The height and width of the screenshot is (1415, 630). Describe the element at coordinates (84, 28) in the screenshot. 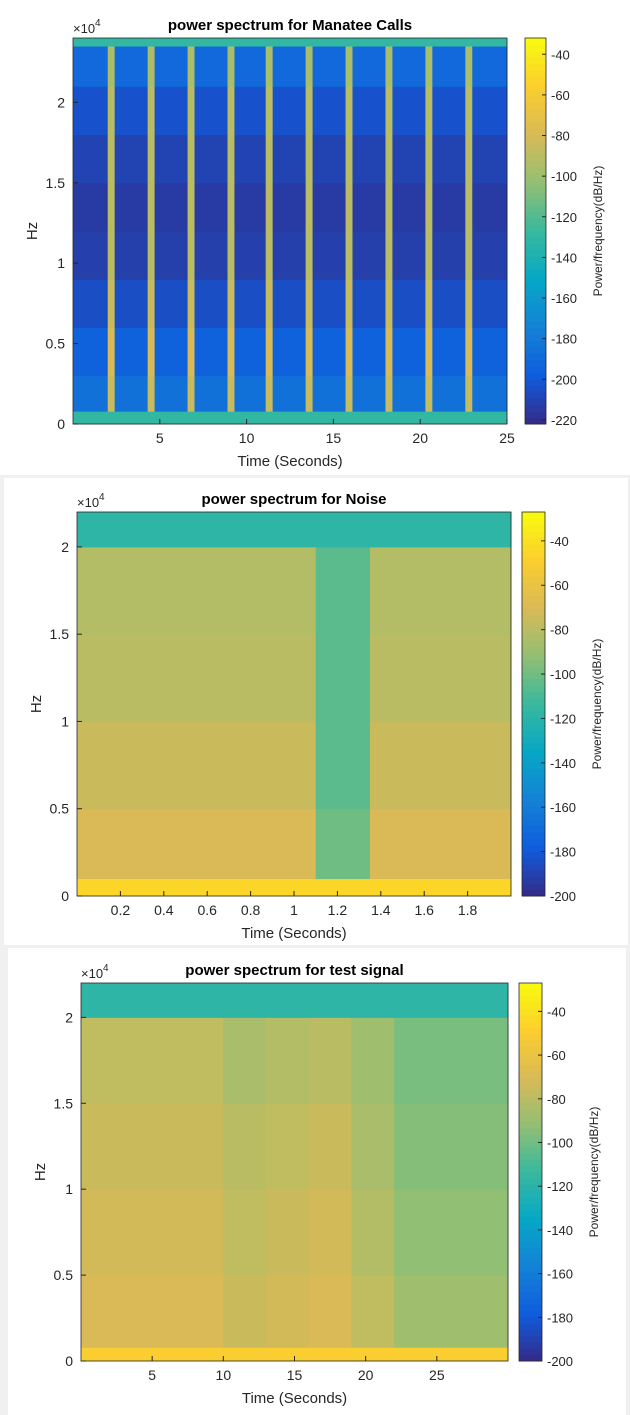

I see `exponent-base: ×10` at that location.